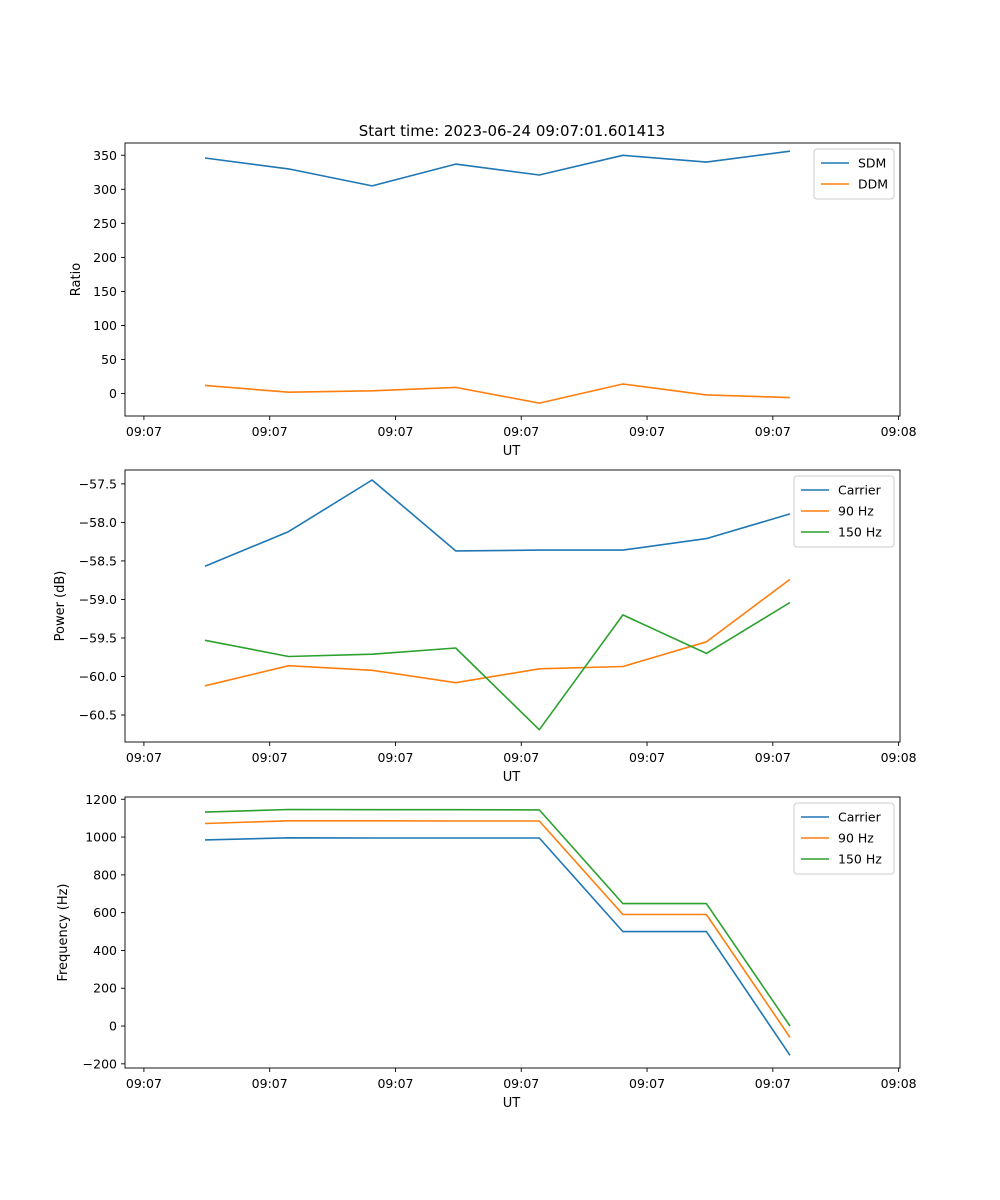 The image size is (1000, 1200). Describe the element at coordinates (105, 912) in the screenshot. I see `y-tick-label: 600` at that location.